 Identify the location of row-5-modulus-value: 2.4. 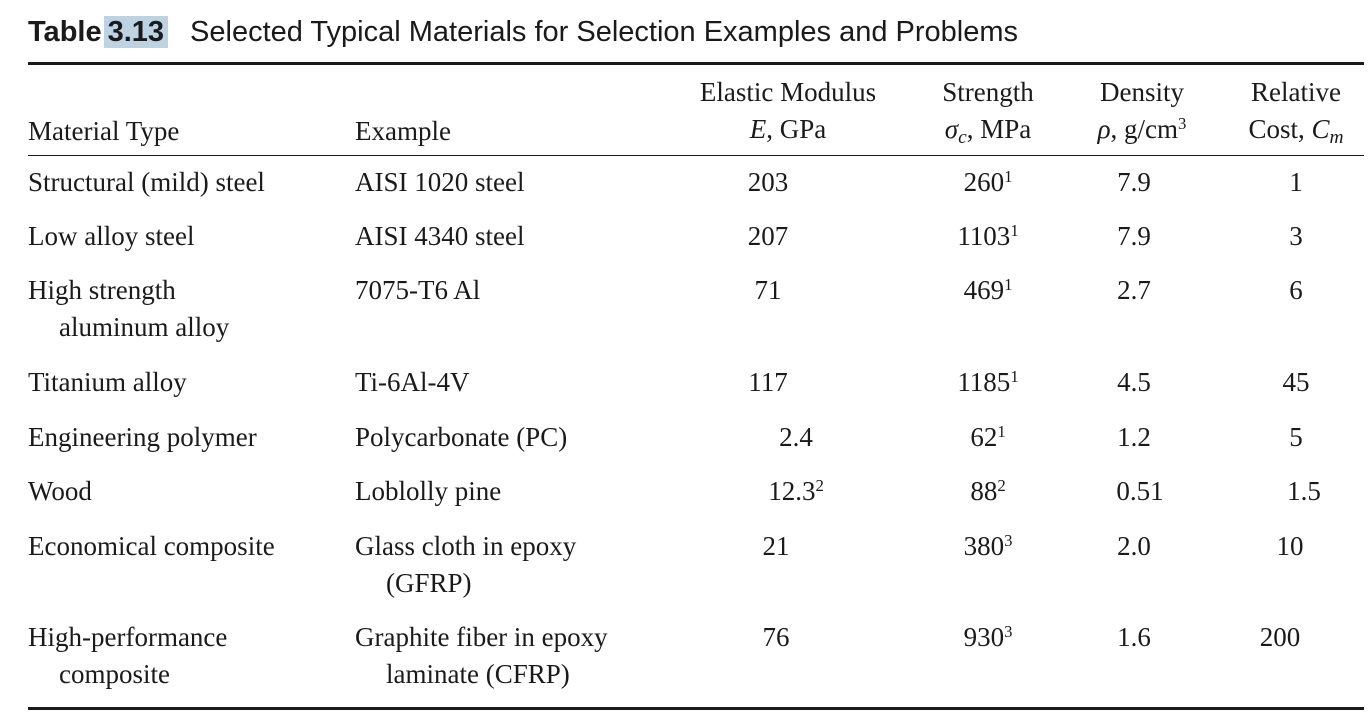
(796, 437).